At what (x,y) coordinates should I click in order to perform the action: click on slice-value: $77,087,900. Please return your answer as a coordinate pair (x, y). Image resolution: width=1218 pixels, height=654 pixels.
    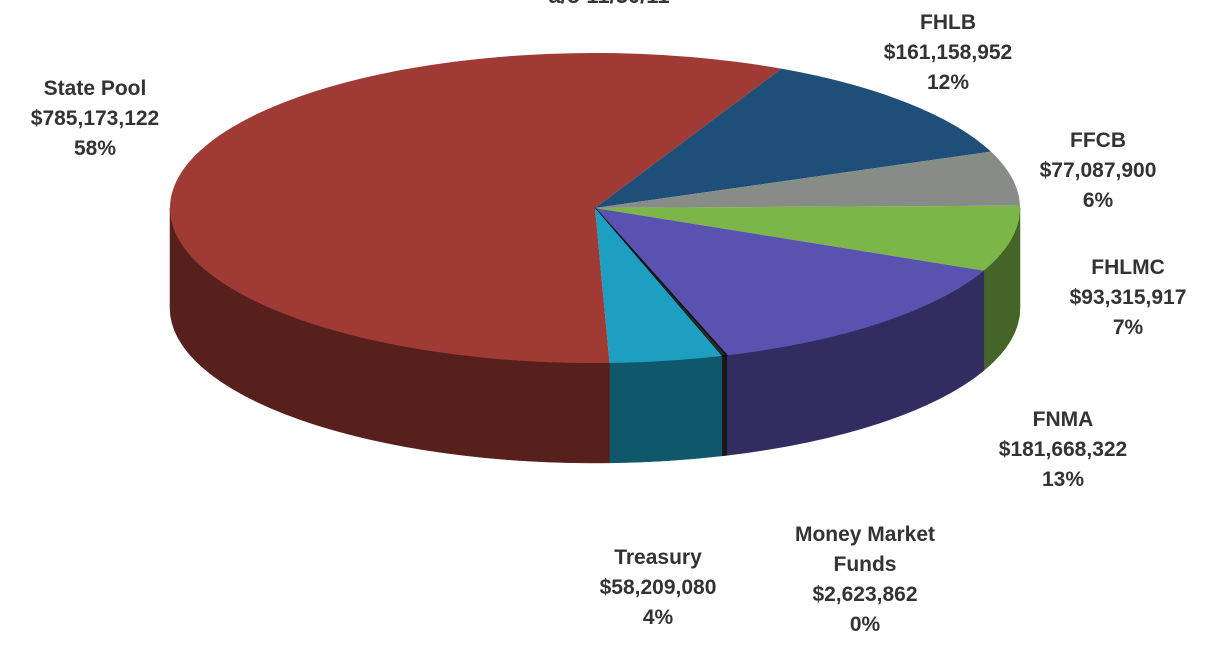
    Looking at the image, I should click on (1098, 170).